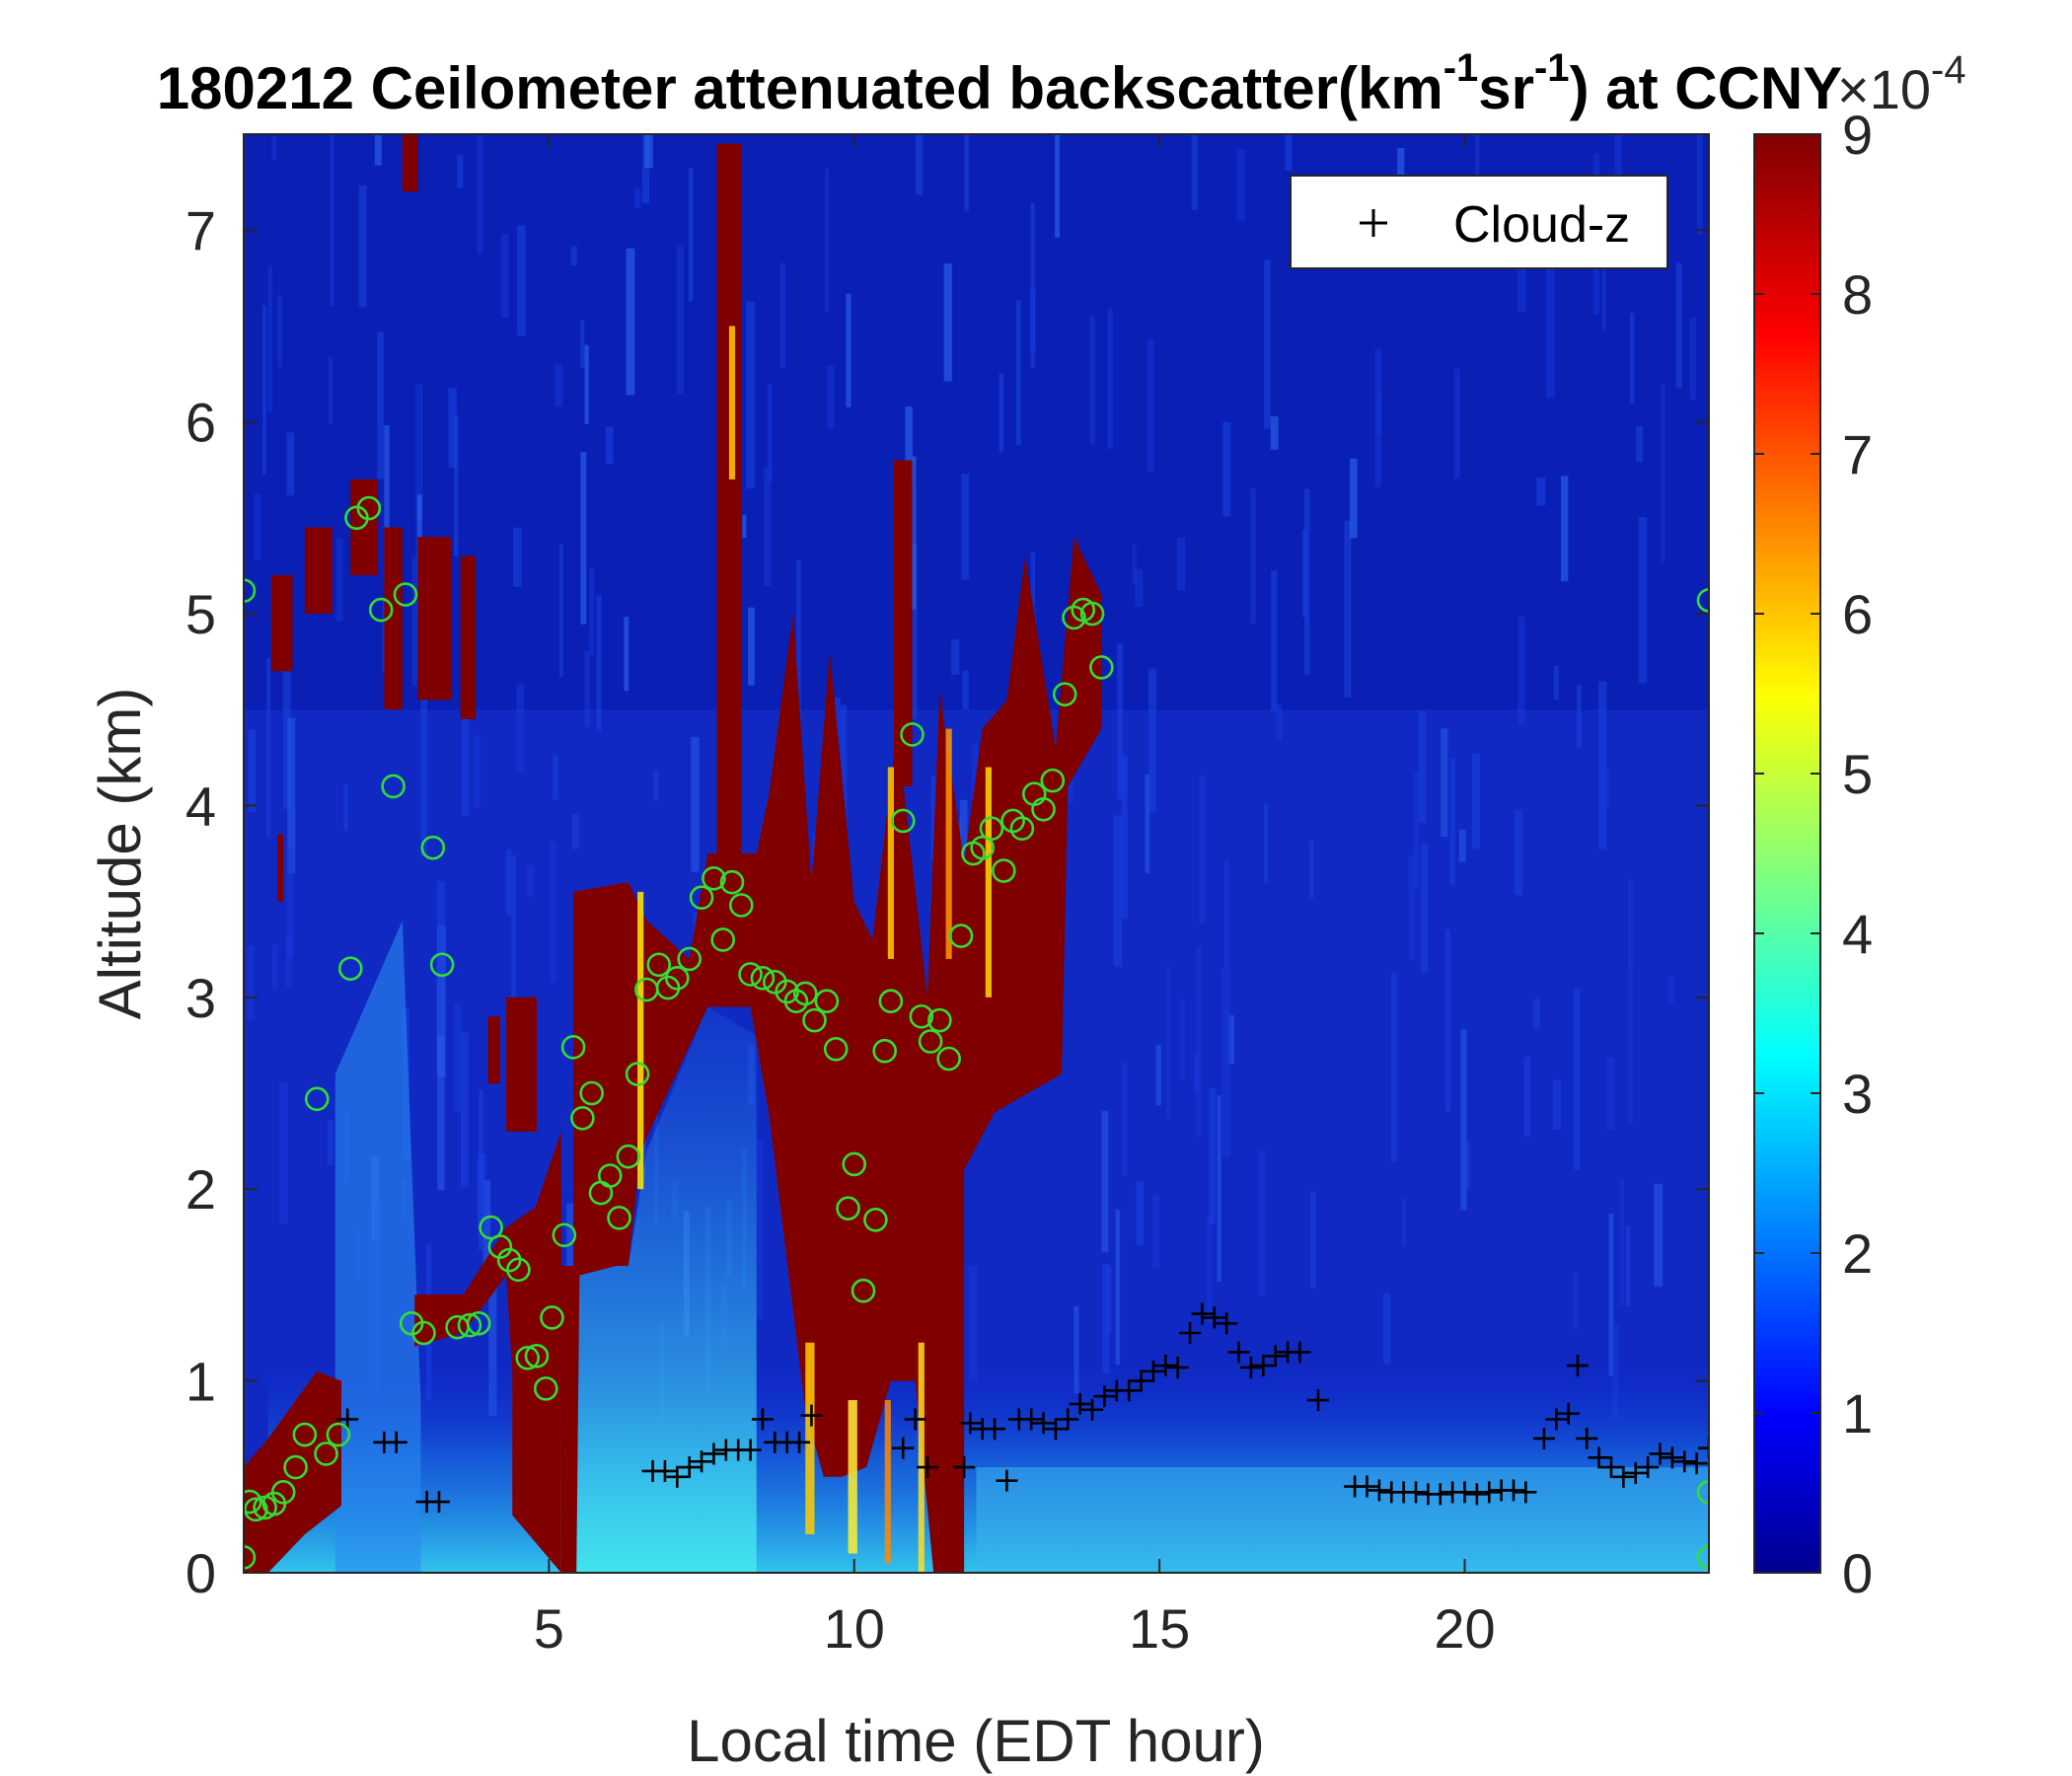  What do you see at coordinates (662, 1290) in the screenshot?
I see `heatmap-mist` at bounding box center [662, 1290].